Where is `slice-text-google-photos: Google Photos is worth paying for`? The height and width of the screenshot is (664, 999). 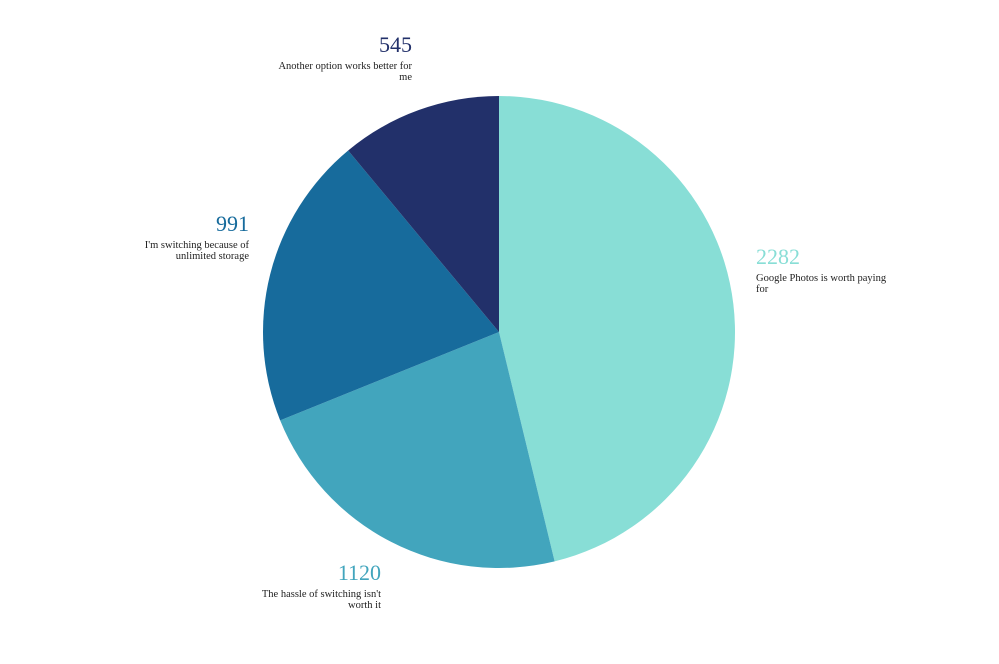 slice-text-google-photos: Google Photos is worth paying for is located at coordinates (821, 284).